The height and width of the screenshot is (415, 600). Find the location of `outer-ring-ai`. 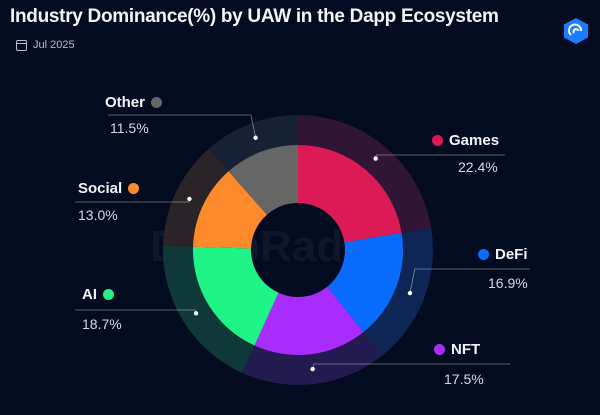

outer-ring-ai is located at coordinates (209, 309).